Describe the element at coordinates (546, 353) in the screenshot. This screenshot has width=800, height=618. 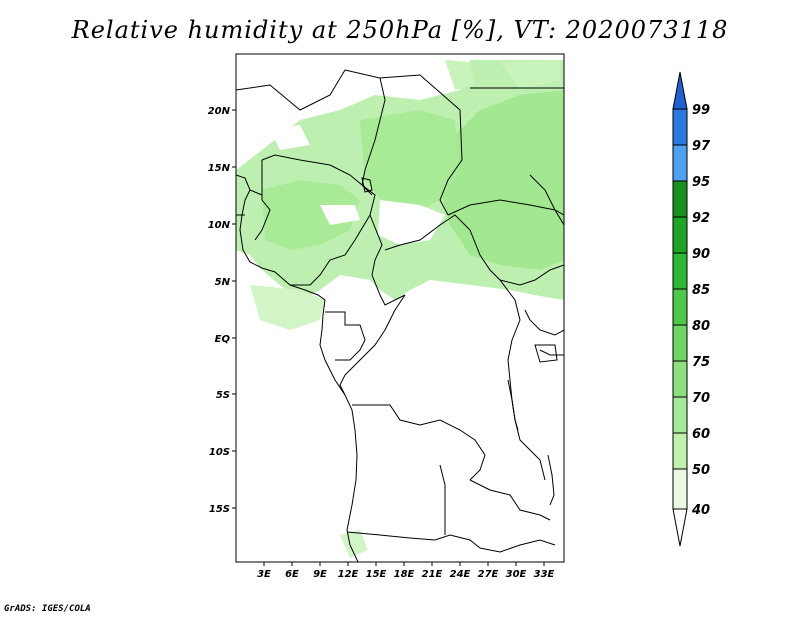
I see `lake-victoria` at that location.